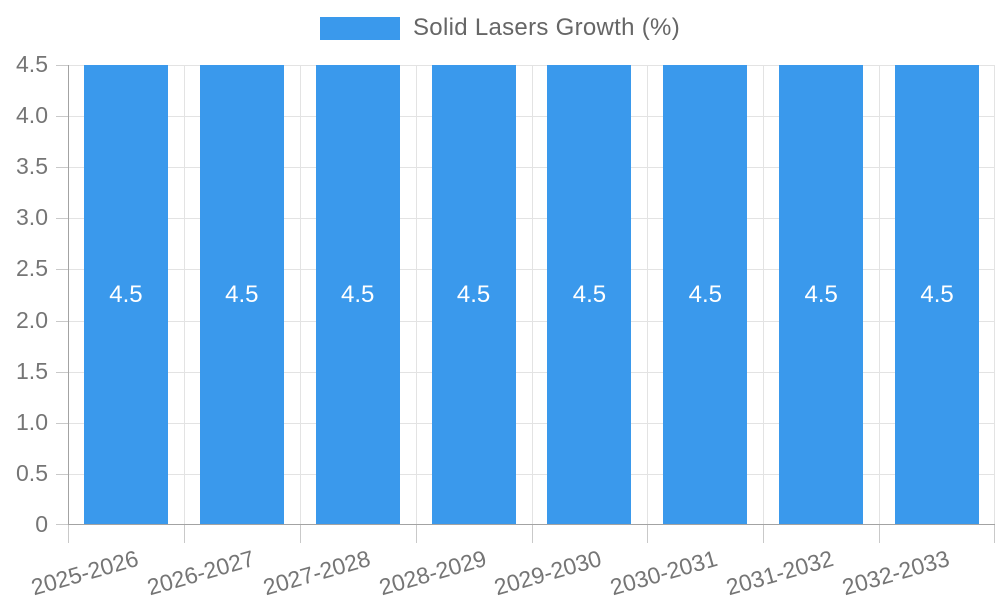 The width and height of the screenshot is (1000, 600). I want to click on x-axis-label: 2025-2026, so click(85, 572).